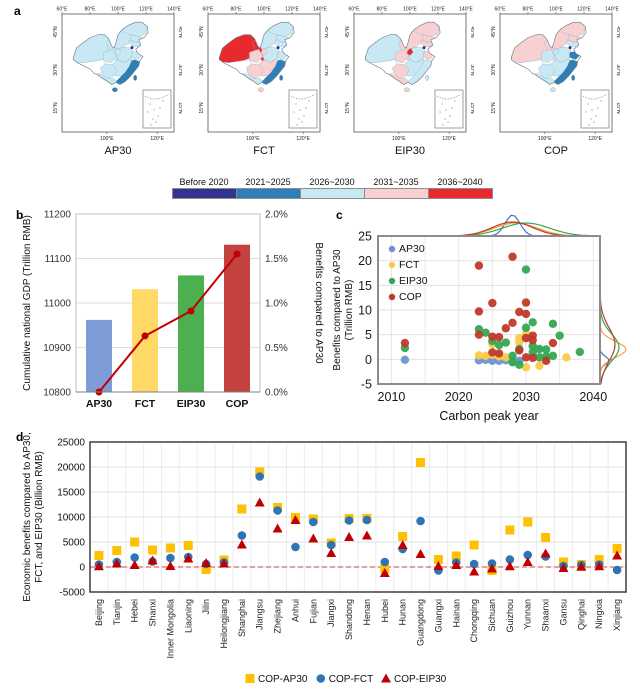  What do you see at coordinates (392, 397) in the screenshot?
I see `axis-tick-label: 2010` at bounding box center [392, 397].